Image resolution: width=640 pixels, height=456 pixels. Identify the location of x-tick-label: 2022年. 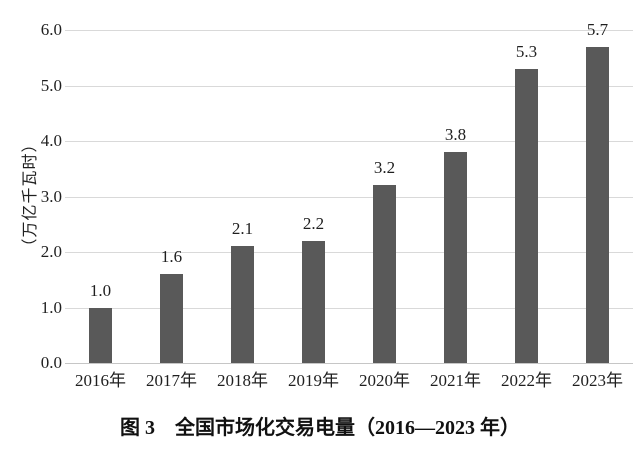
(526, 380).